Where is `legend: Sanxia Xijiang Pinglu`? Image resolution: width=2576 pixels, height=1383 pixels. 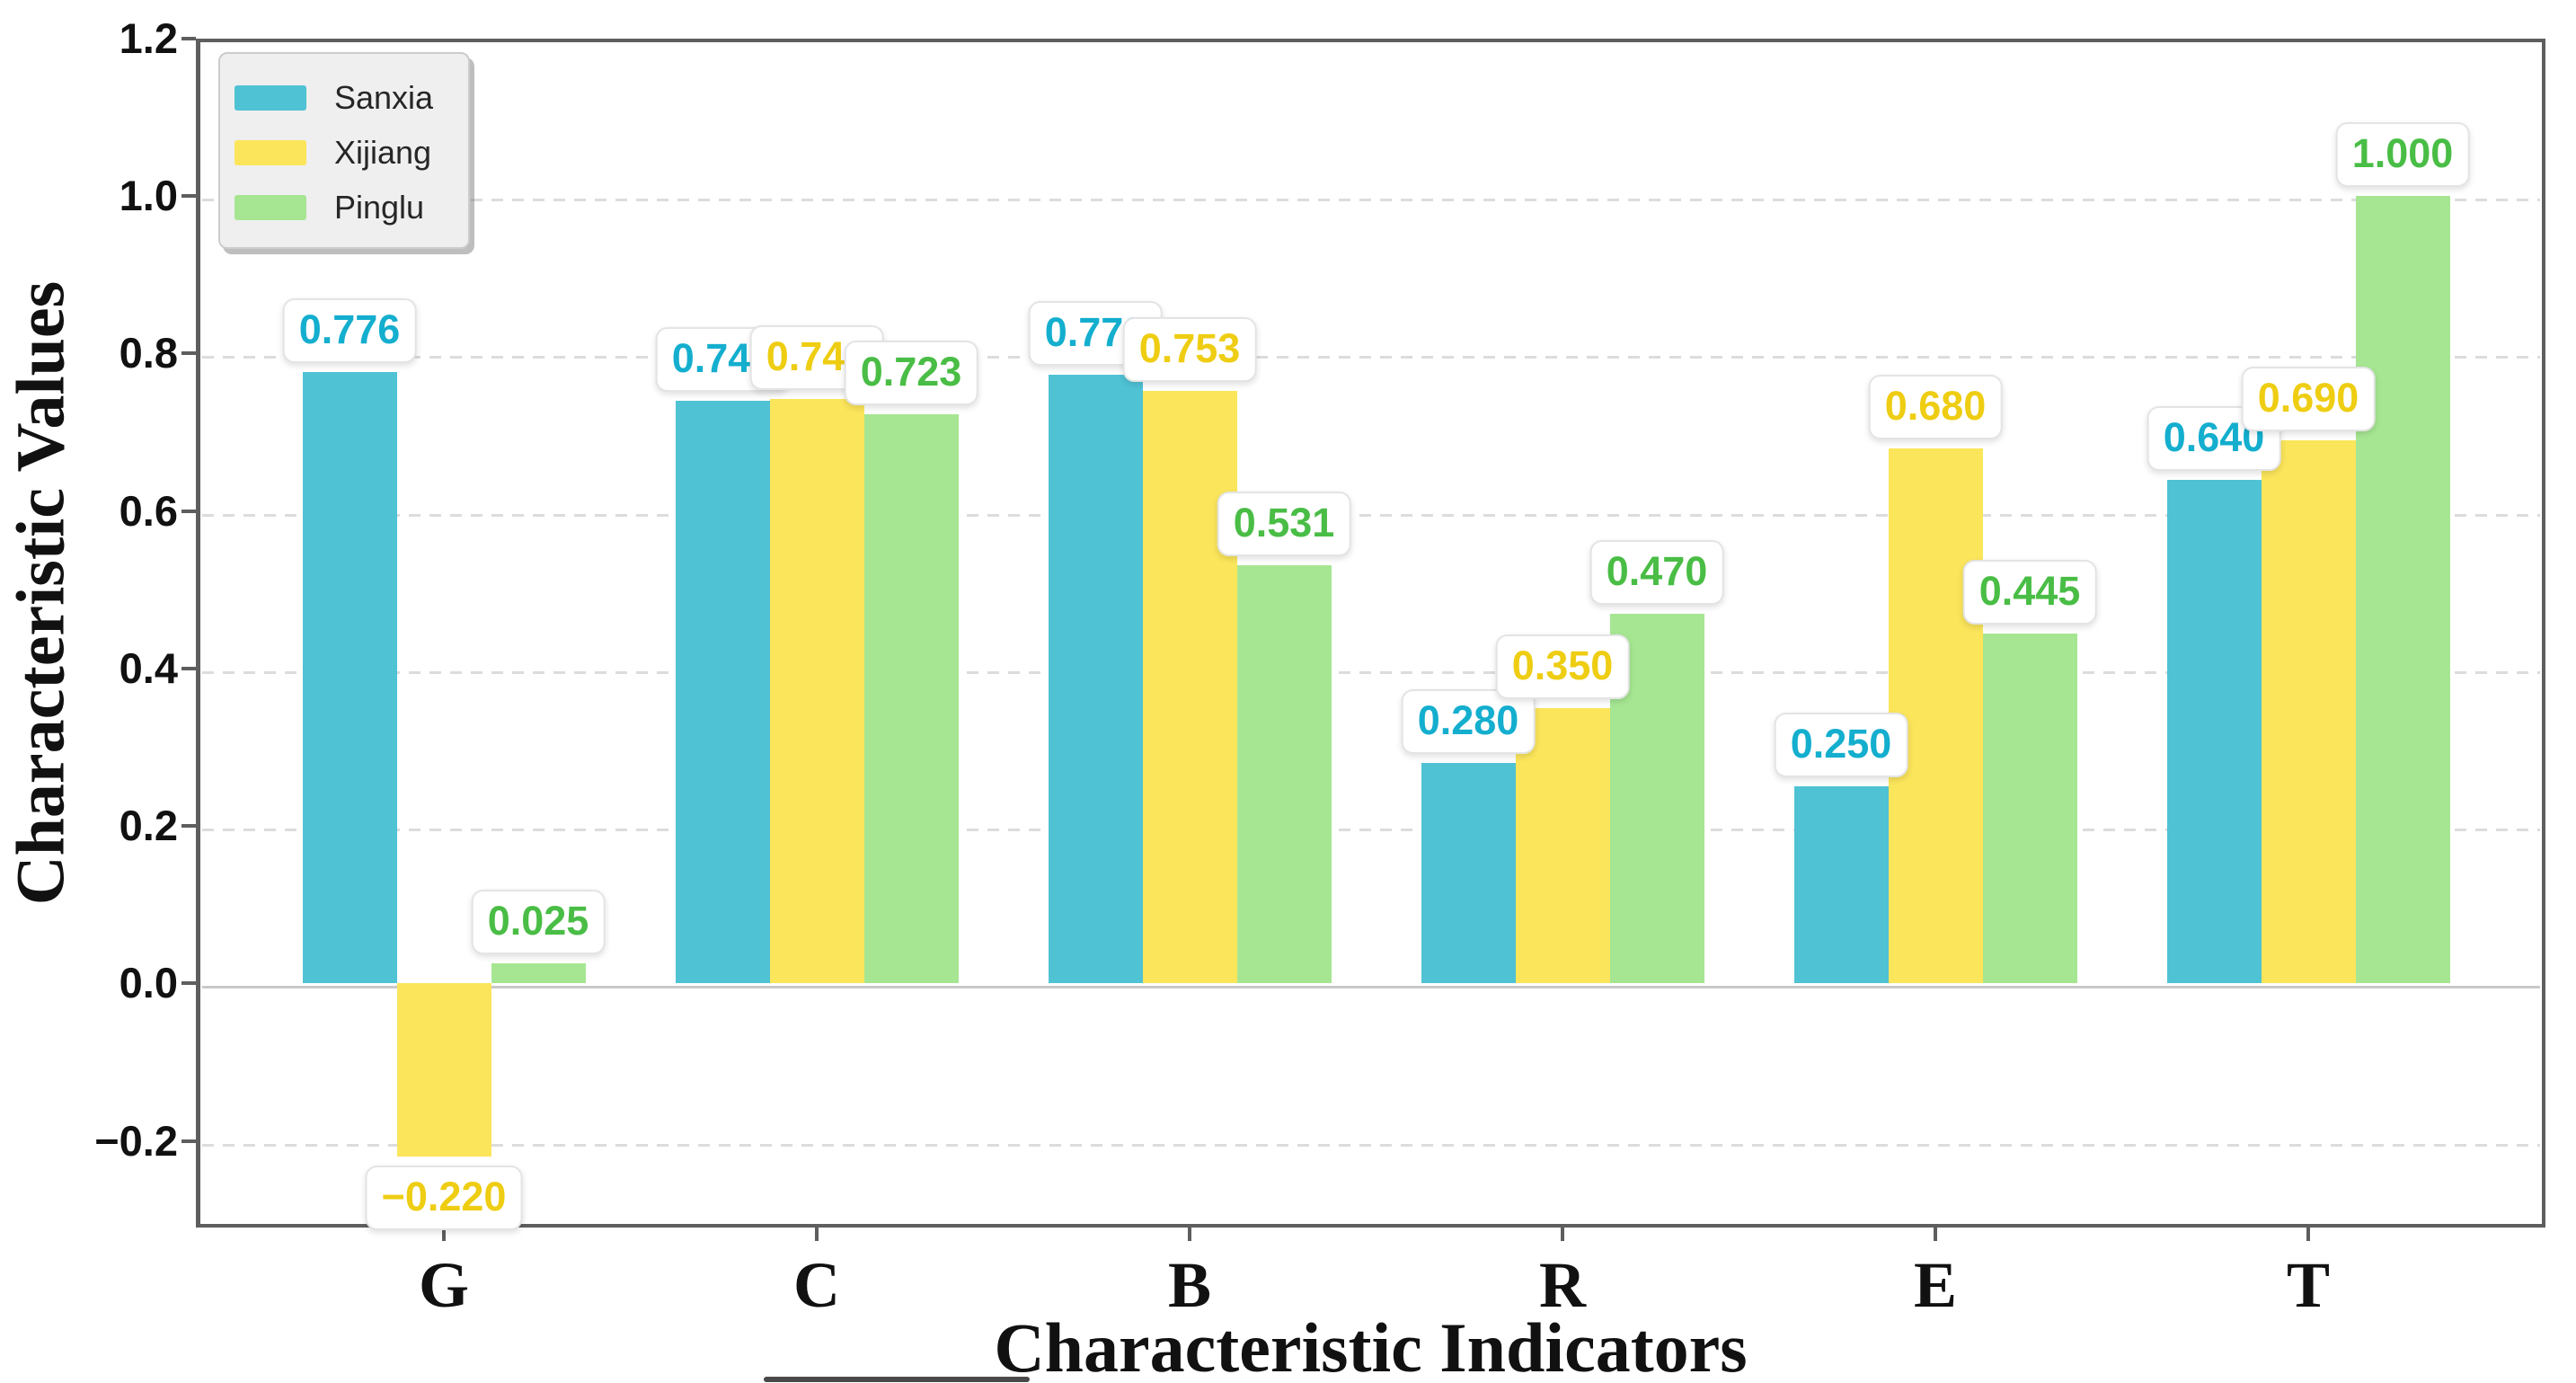
legend: Sanxia Xijiang Pinglu is located at coordinates (344, 150).